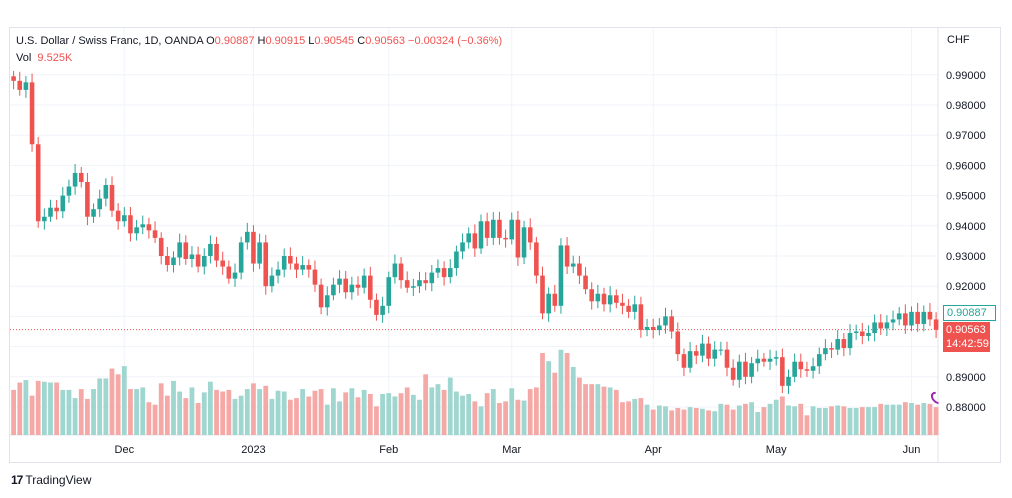  Describe the element at coordinates (253, 450) in the screenshot. I see `time-tick-label: 2023` at that location.